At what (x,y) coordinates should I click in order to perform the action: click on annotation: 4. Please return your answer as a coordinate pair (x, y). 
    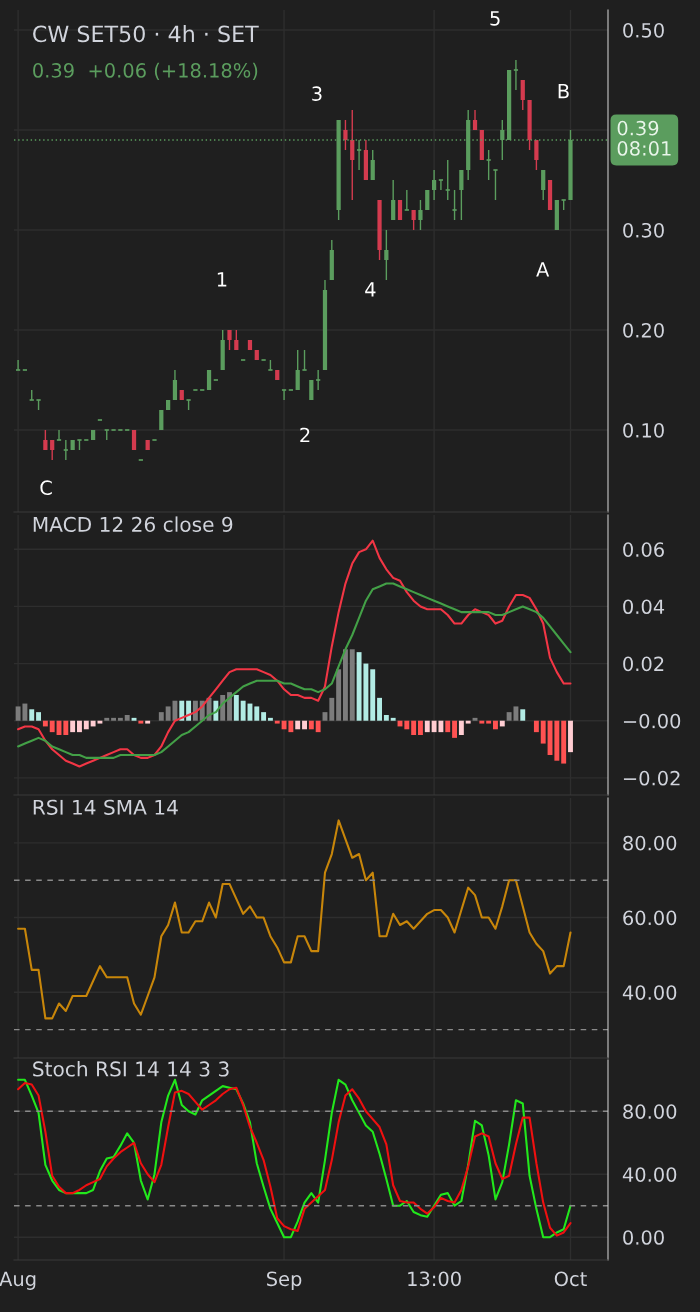
    Looking at the image, I should click on (370, 289).